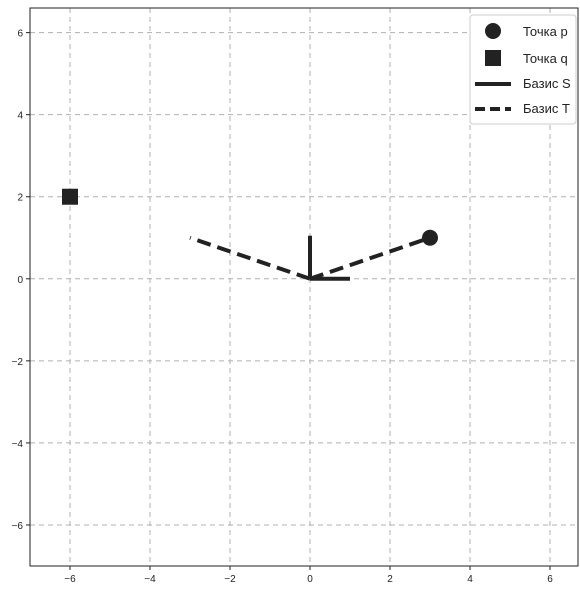 The height and width of the screenshot is (591, 580). What do you see at coordinates (545, 58) in the screenshot?
I see `legend-label-point-q: Точка q` at bounding box center [545, 58].